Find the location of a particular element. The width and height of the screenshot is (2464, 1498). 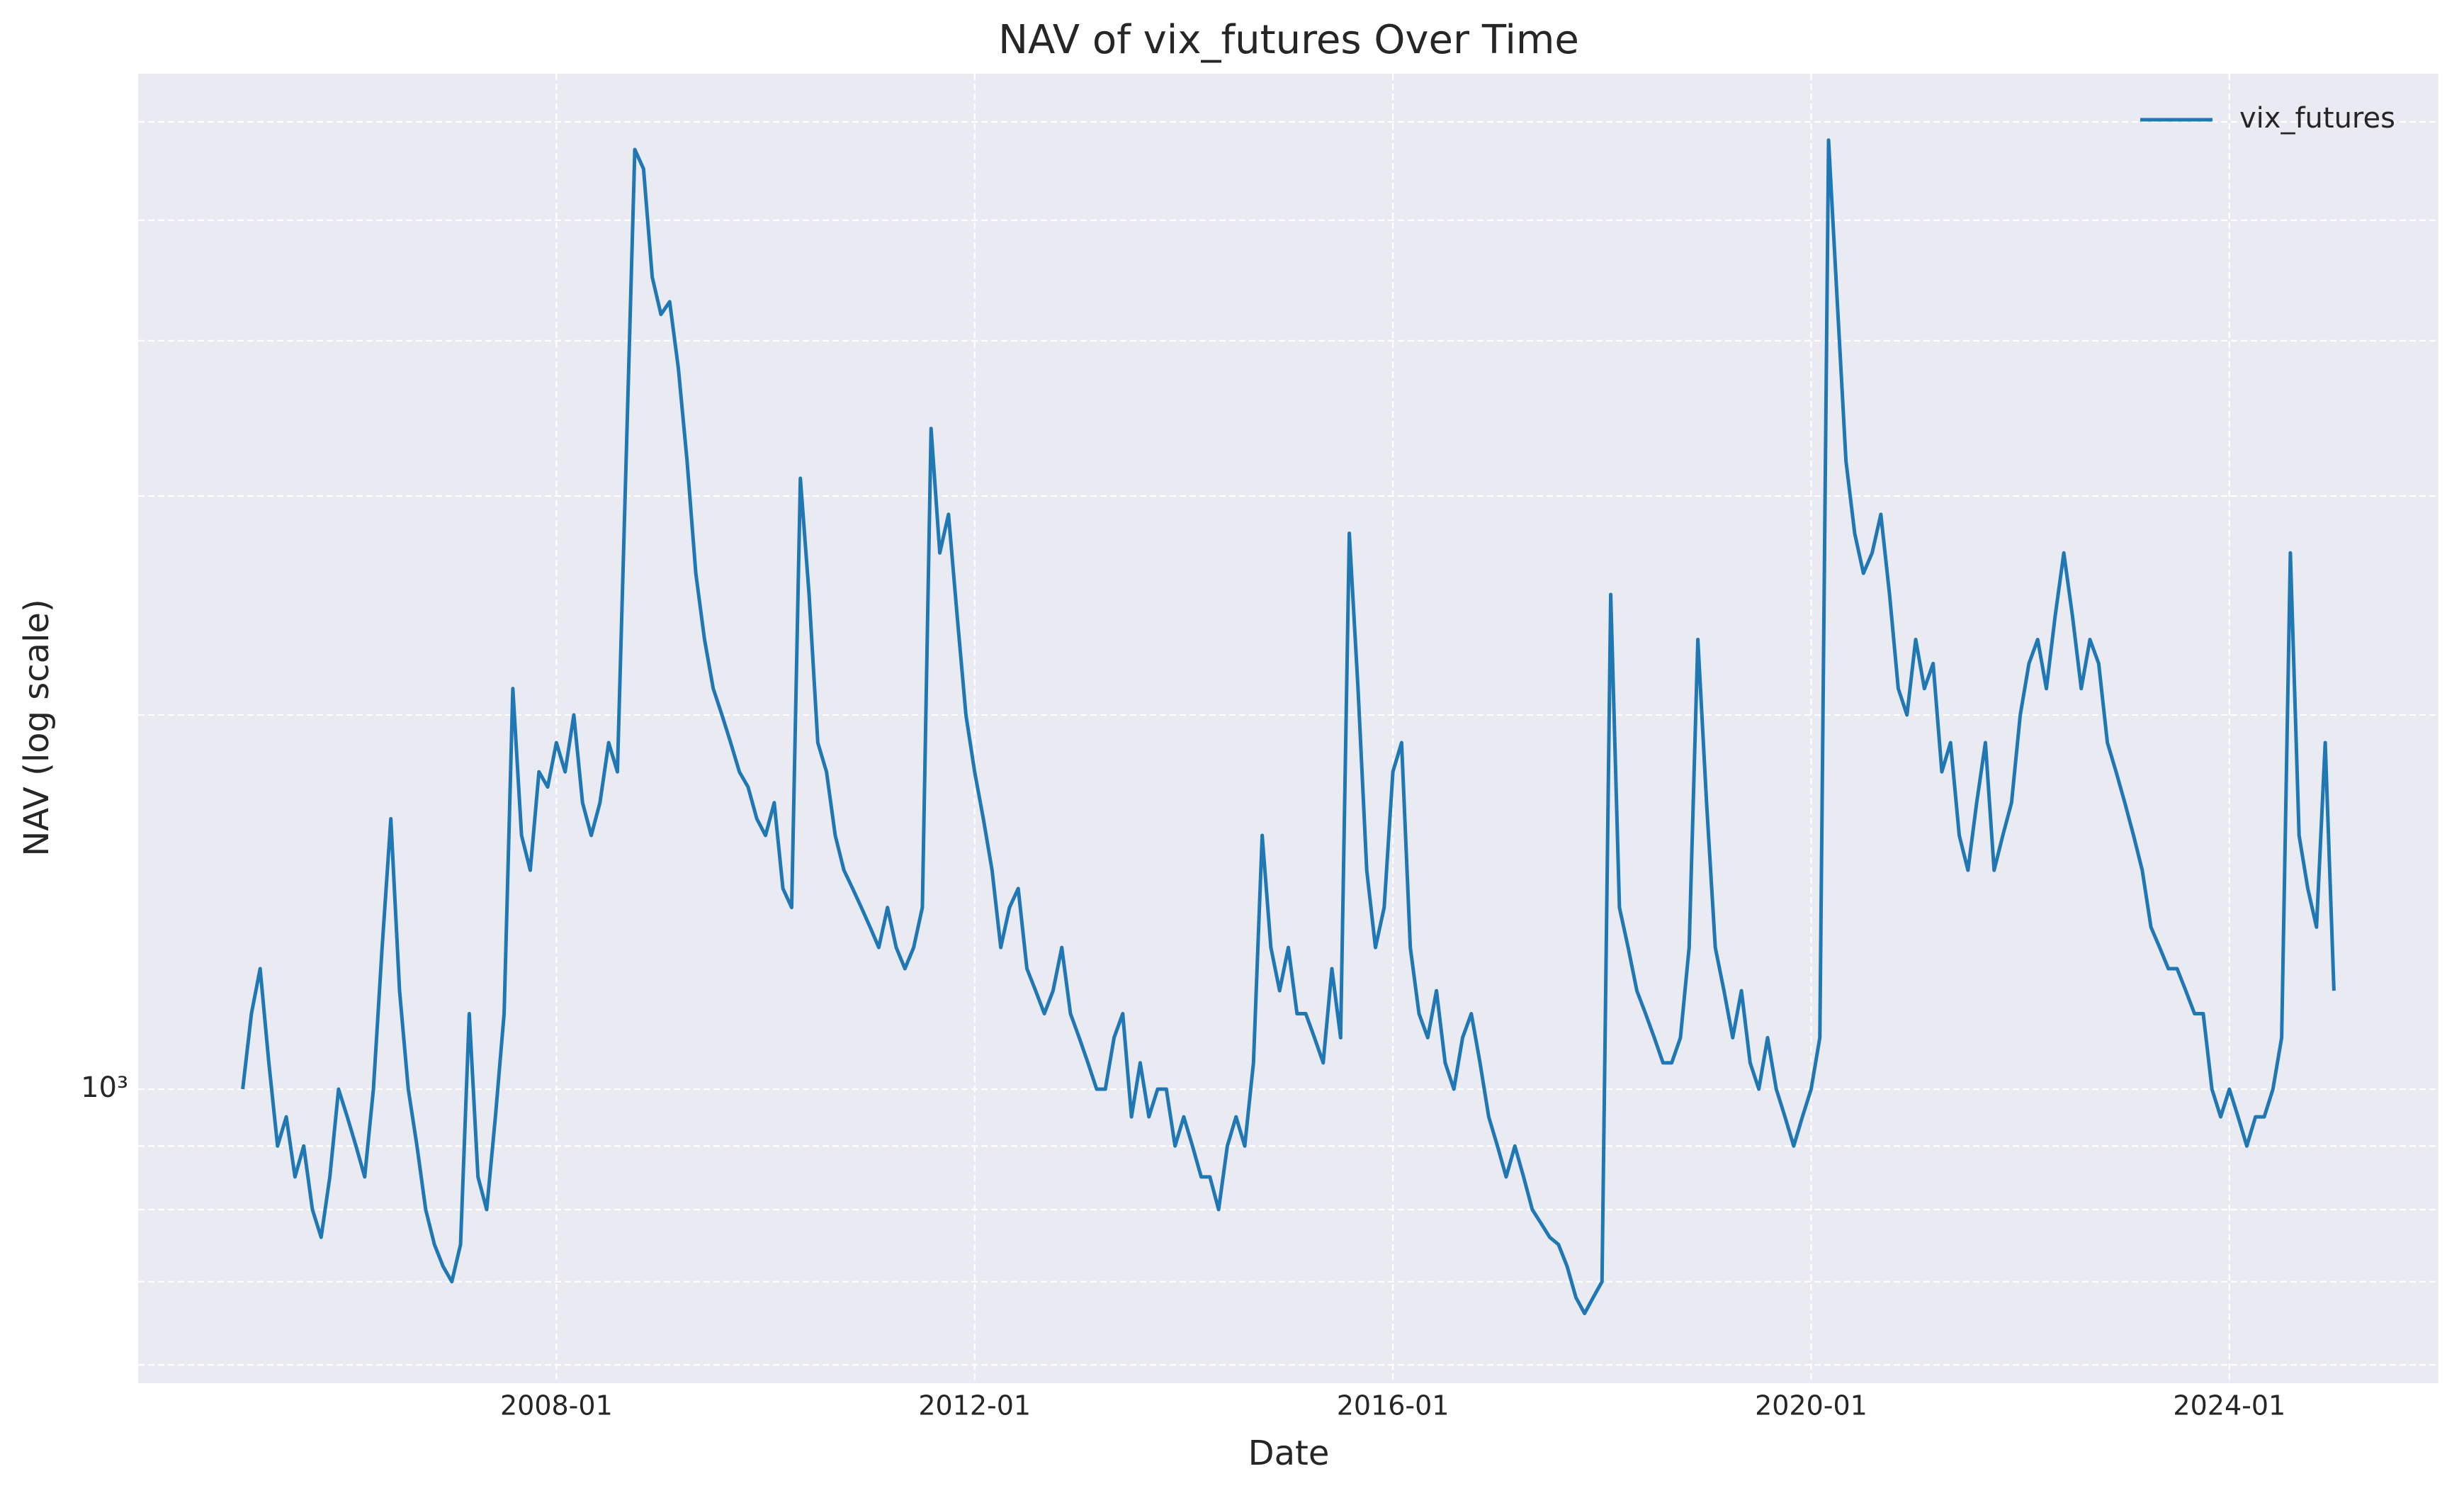

x-tick-label: 2008-01 is located at coordinates (556, 1405).